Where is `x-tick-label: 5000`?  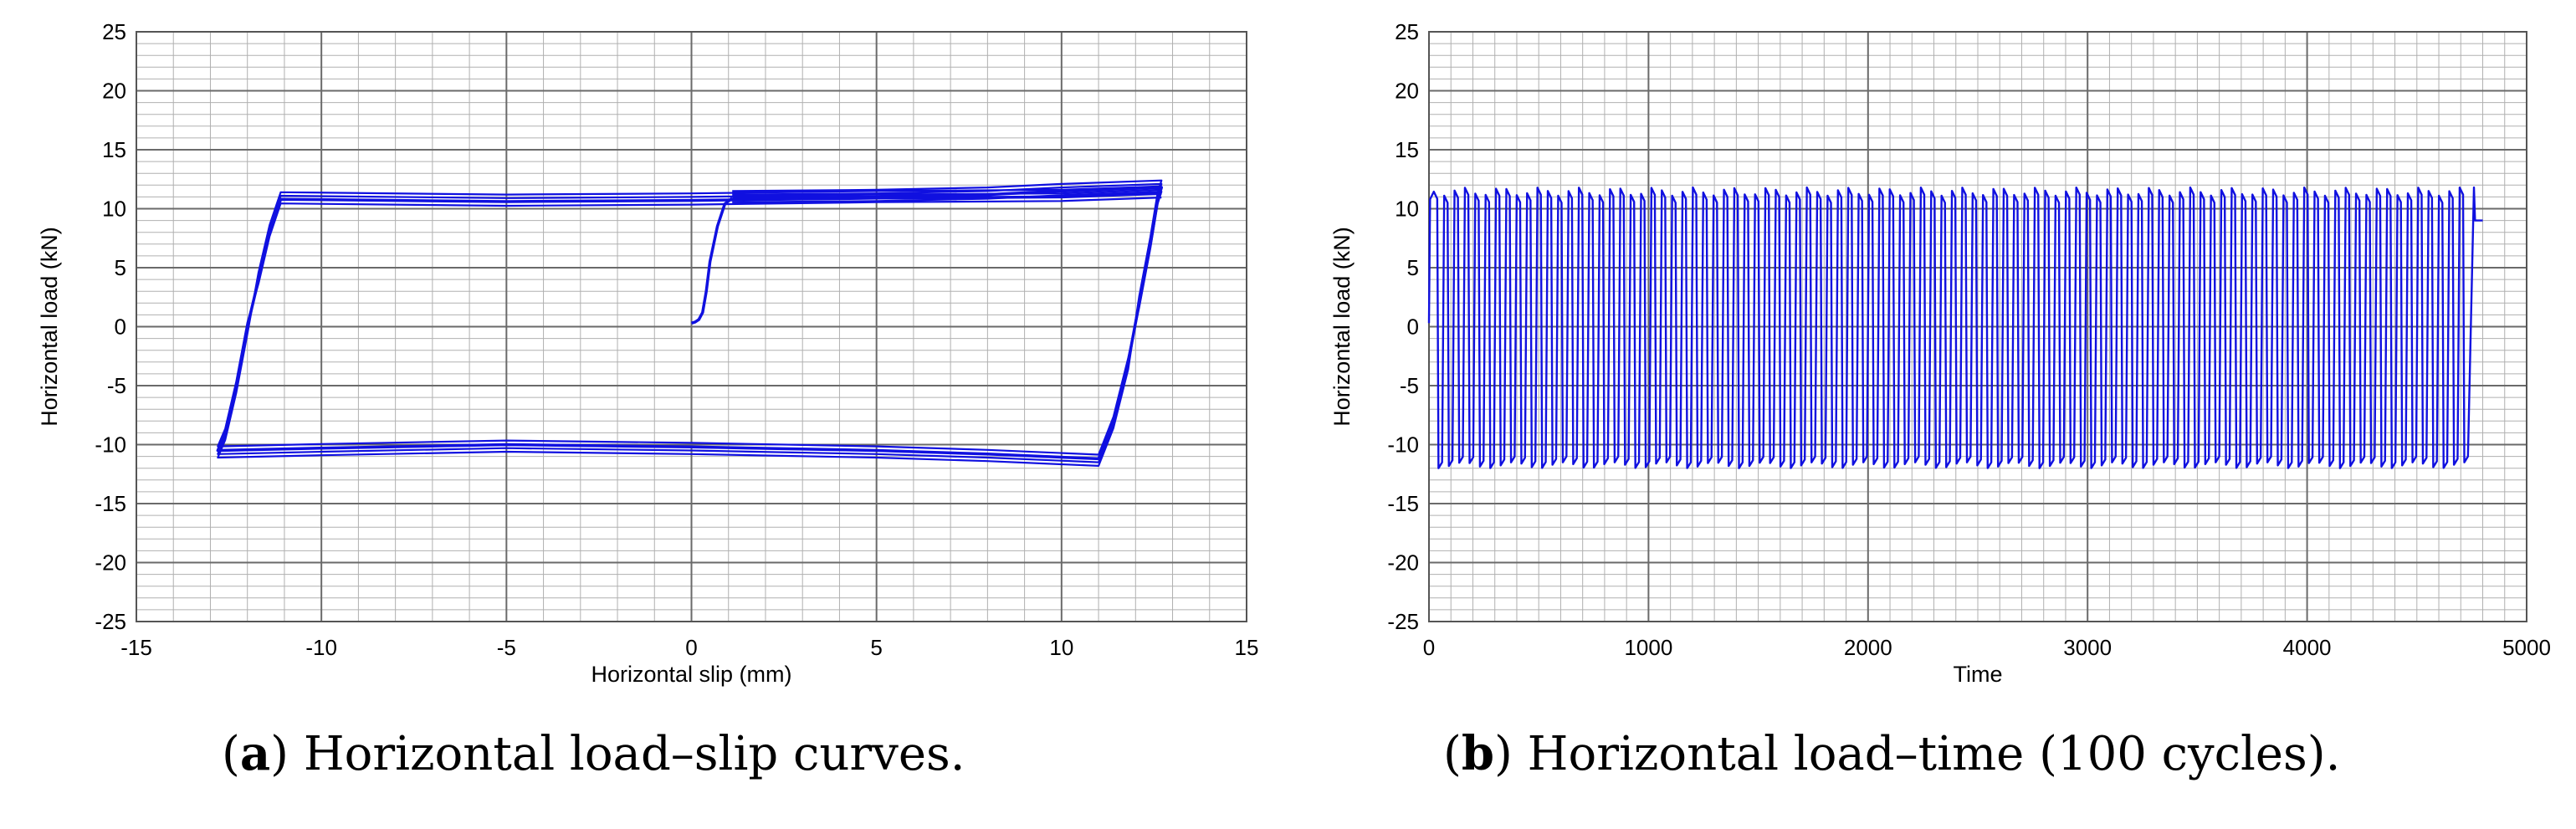
x-tick-label: 5000 is located at coordinates (2527, 648).